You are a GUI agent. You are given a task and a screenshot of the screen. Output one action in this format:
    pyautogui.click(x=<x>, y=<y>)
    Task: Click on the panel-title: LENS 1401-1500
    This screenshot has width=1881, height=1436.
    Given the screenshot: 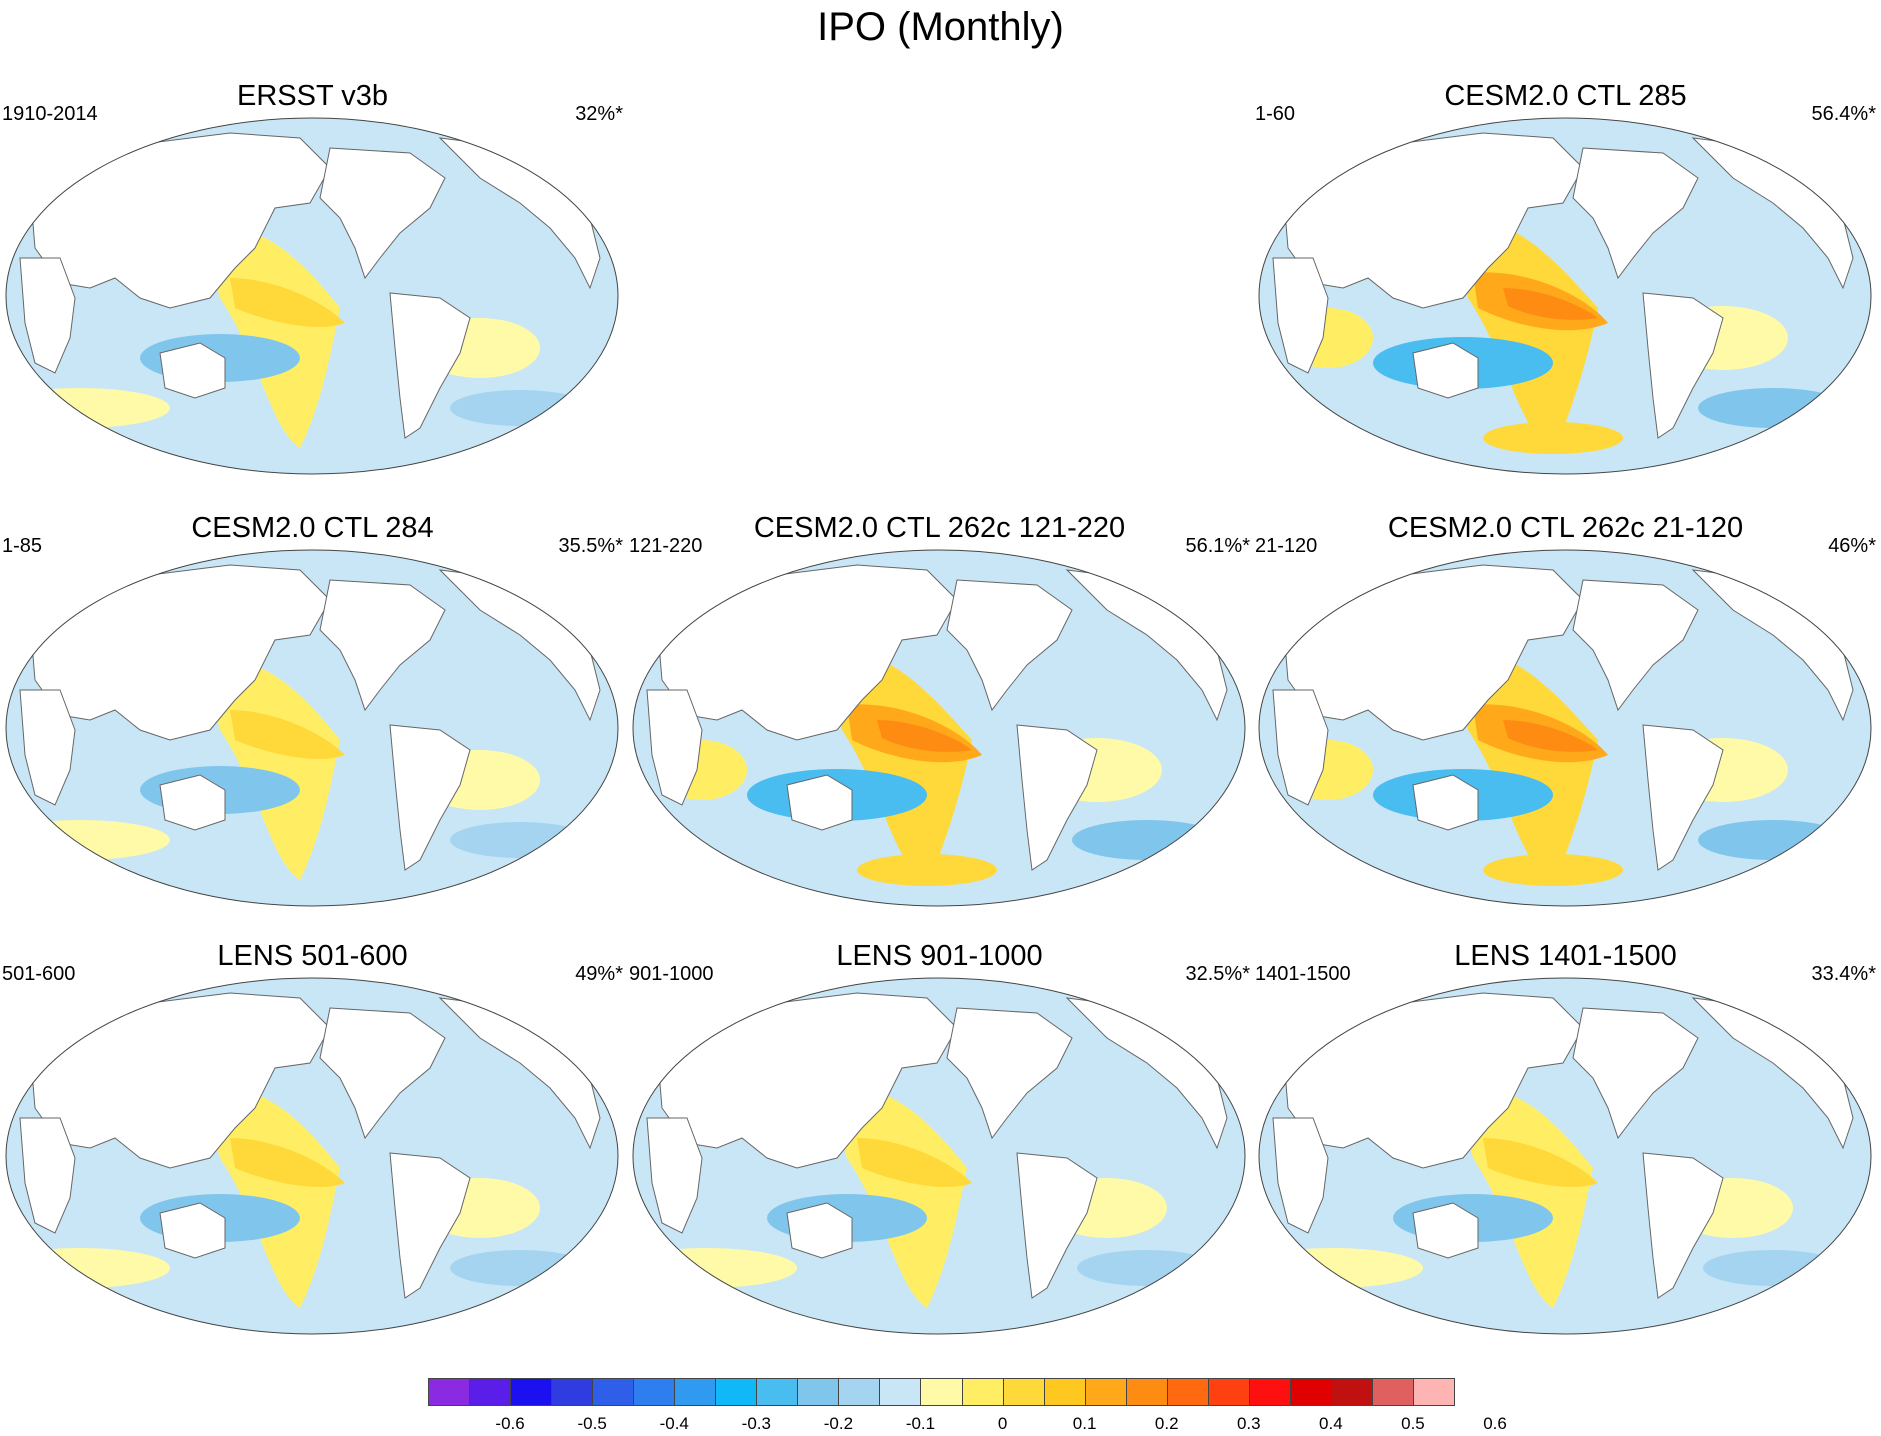 What is the action you would take?
    pyautogui.click(x=1565, y=956)
    